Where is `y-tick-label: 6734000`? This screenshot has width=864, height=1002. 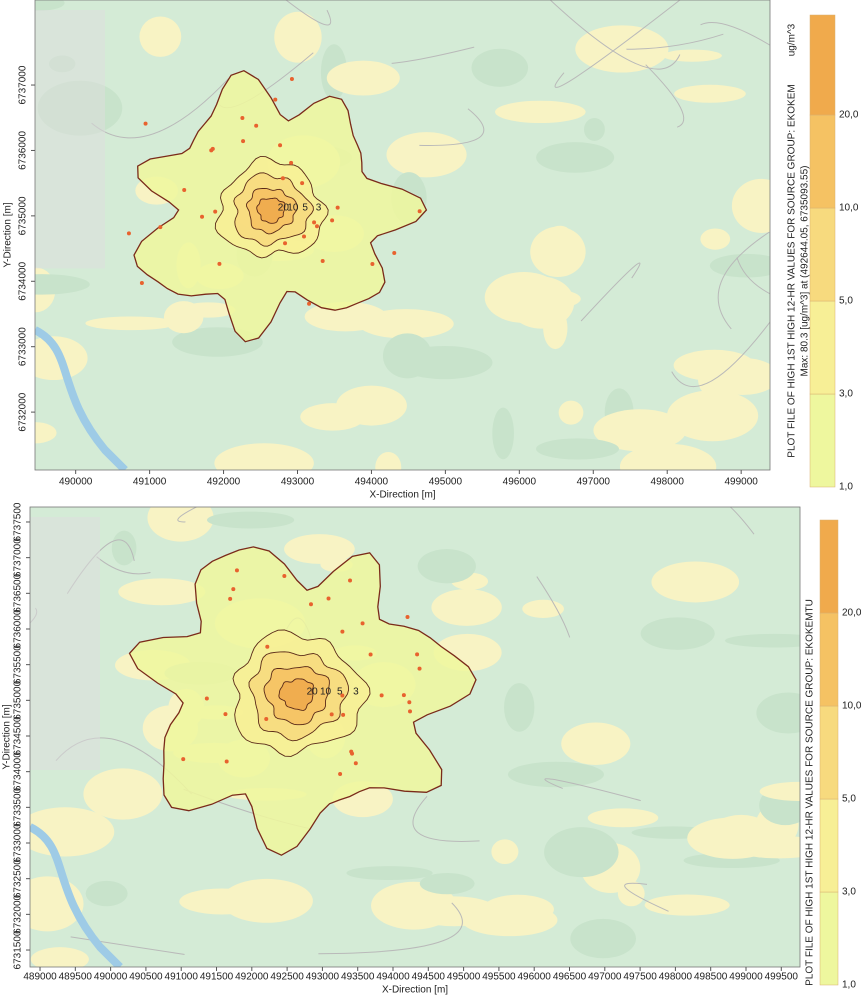 y-tick-label: 6734000 is located at coordinates (23, 280).